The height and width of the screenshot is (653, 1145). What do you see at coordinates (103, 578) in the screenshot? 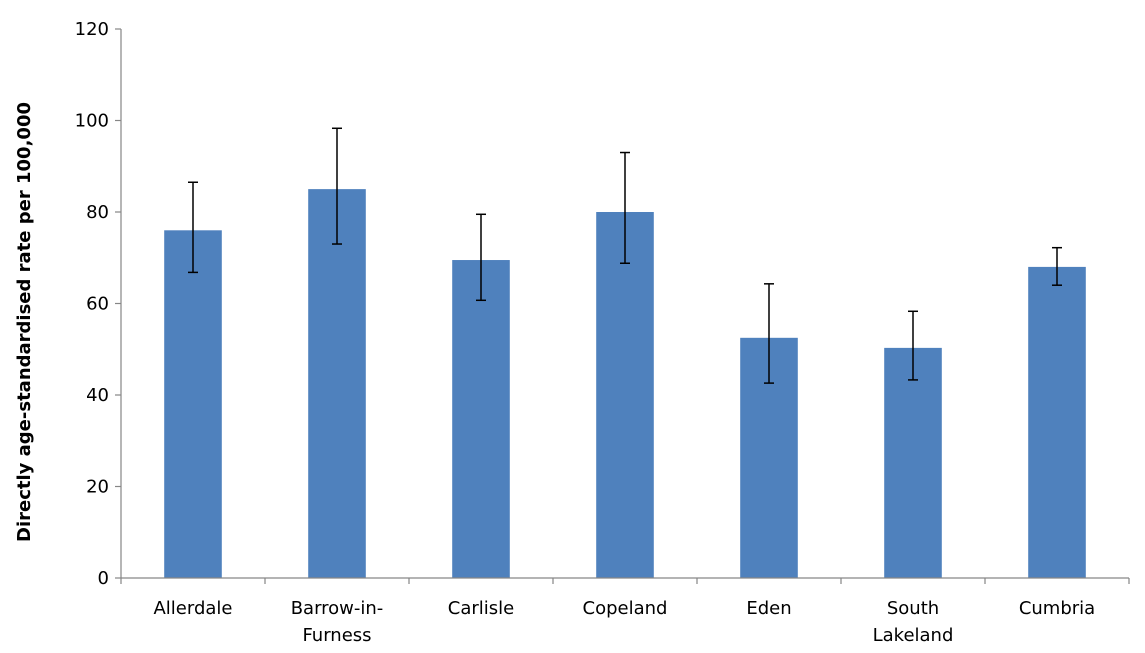
I see `y-tick-label: 0` at bounding box center [103, 578].